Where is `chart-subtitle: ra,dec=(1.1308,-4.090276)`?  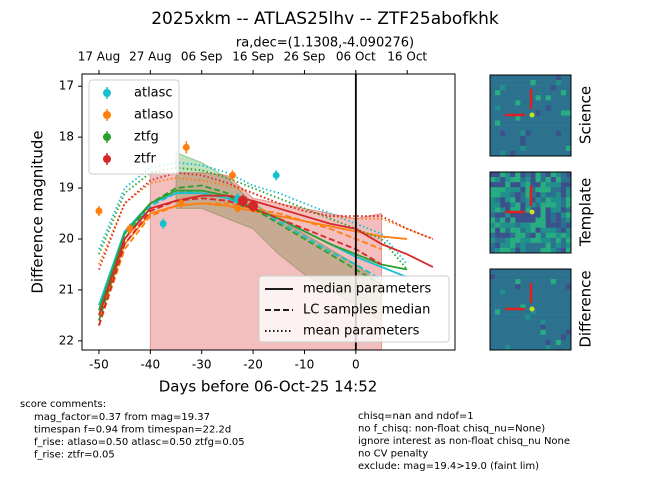 chart-subtitle: ra,dec=(1.1308,-4.090276) is located at coordinates (325, 43).